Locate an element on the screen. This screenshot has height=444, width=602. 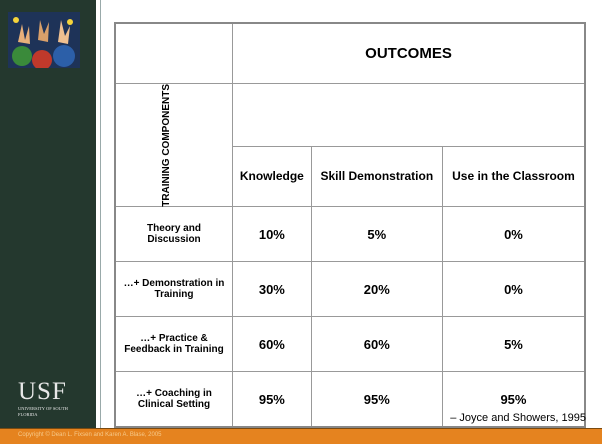
percent-cell: 10% is located at coordinates (272, 234).